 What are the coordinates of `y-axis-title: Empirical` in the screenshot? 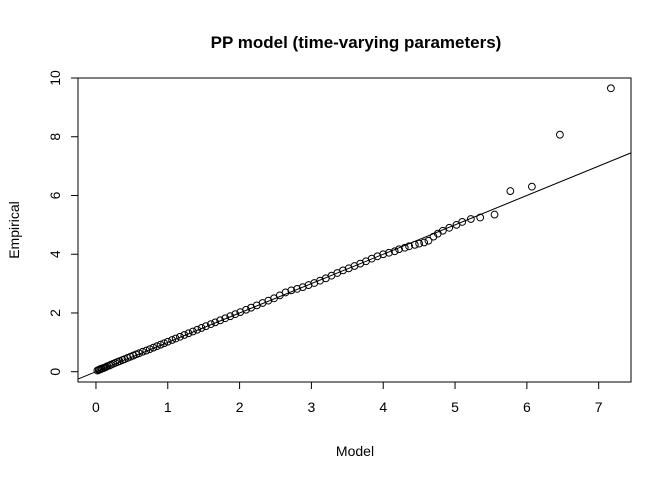 It's located at (14, 230).